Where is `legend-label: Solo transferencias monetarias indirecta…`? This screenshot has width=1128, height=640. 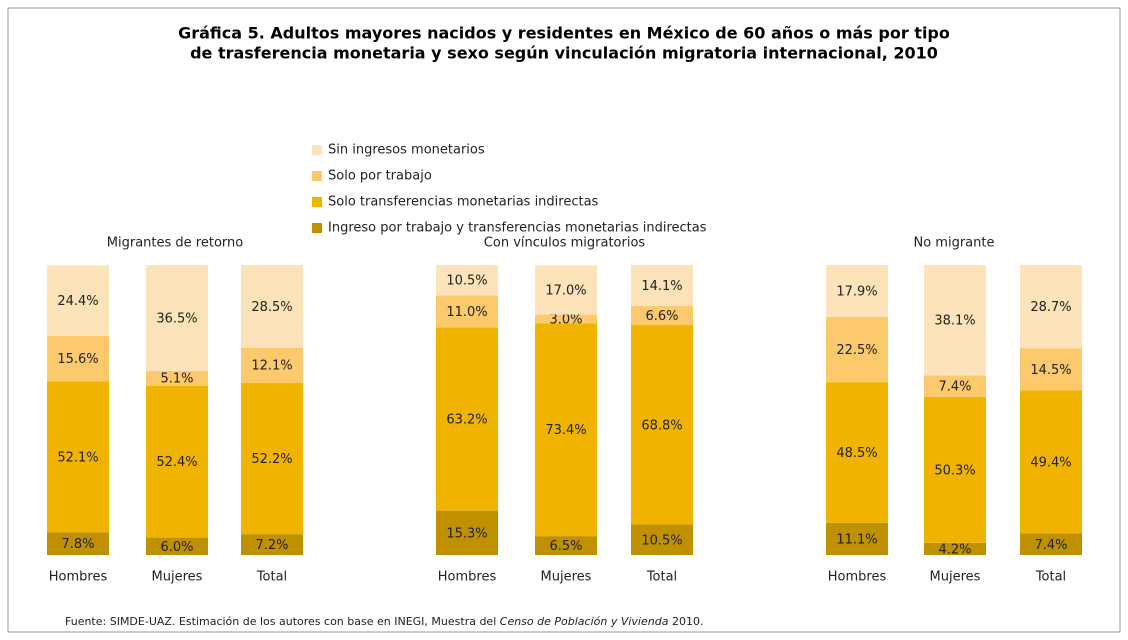 legend-label: Solo transferencias monetarias indirecta… is located at coordinates (463, 202).